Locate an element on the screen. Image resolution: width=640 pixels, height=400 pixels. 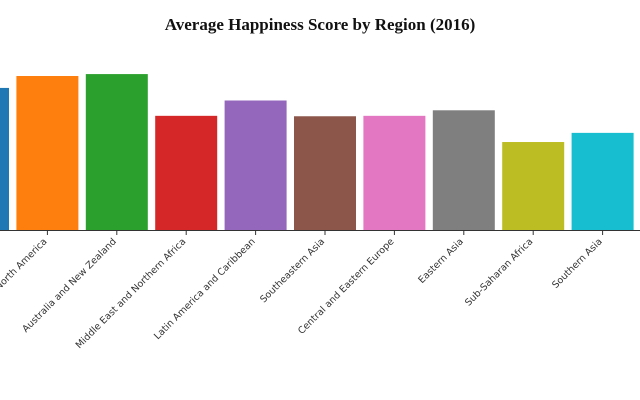
x-tick-label: Eastern Asia is located at coordinates (441, 261).